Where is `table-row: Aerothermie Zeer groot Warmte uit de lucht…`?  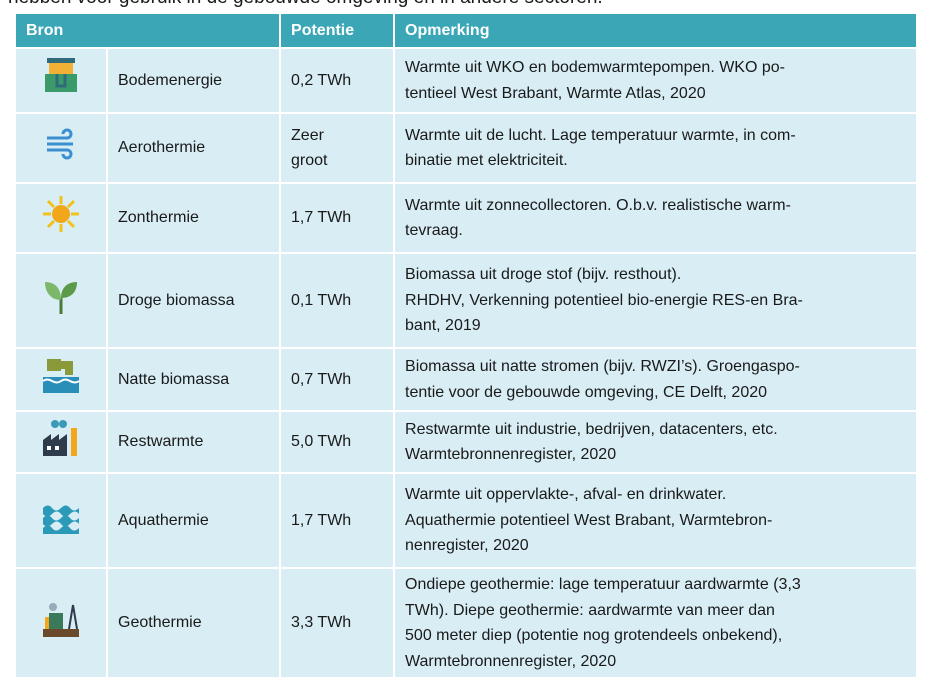 table-row: Aerothermie Zeer groot Warmte uit de lucht… is located at coordinates (466, 148).